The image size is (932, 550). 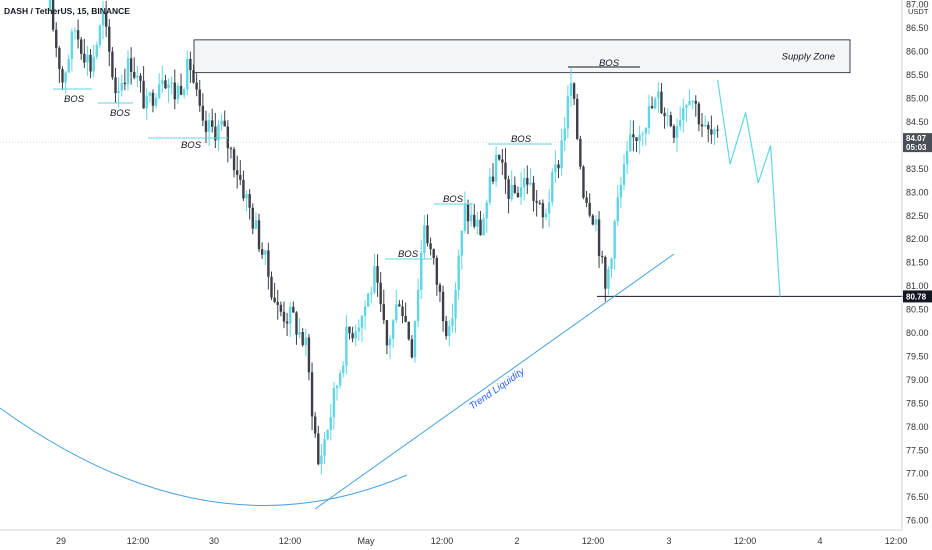 What do you see at coordinates (917, 497) in the screenshot?
I see `y-tick-label: 76.50` at bounding box center [917, 497].